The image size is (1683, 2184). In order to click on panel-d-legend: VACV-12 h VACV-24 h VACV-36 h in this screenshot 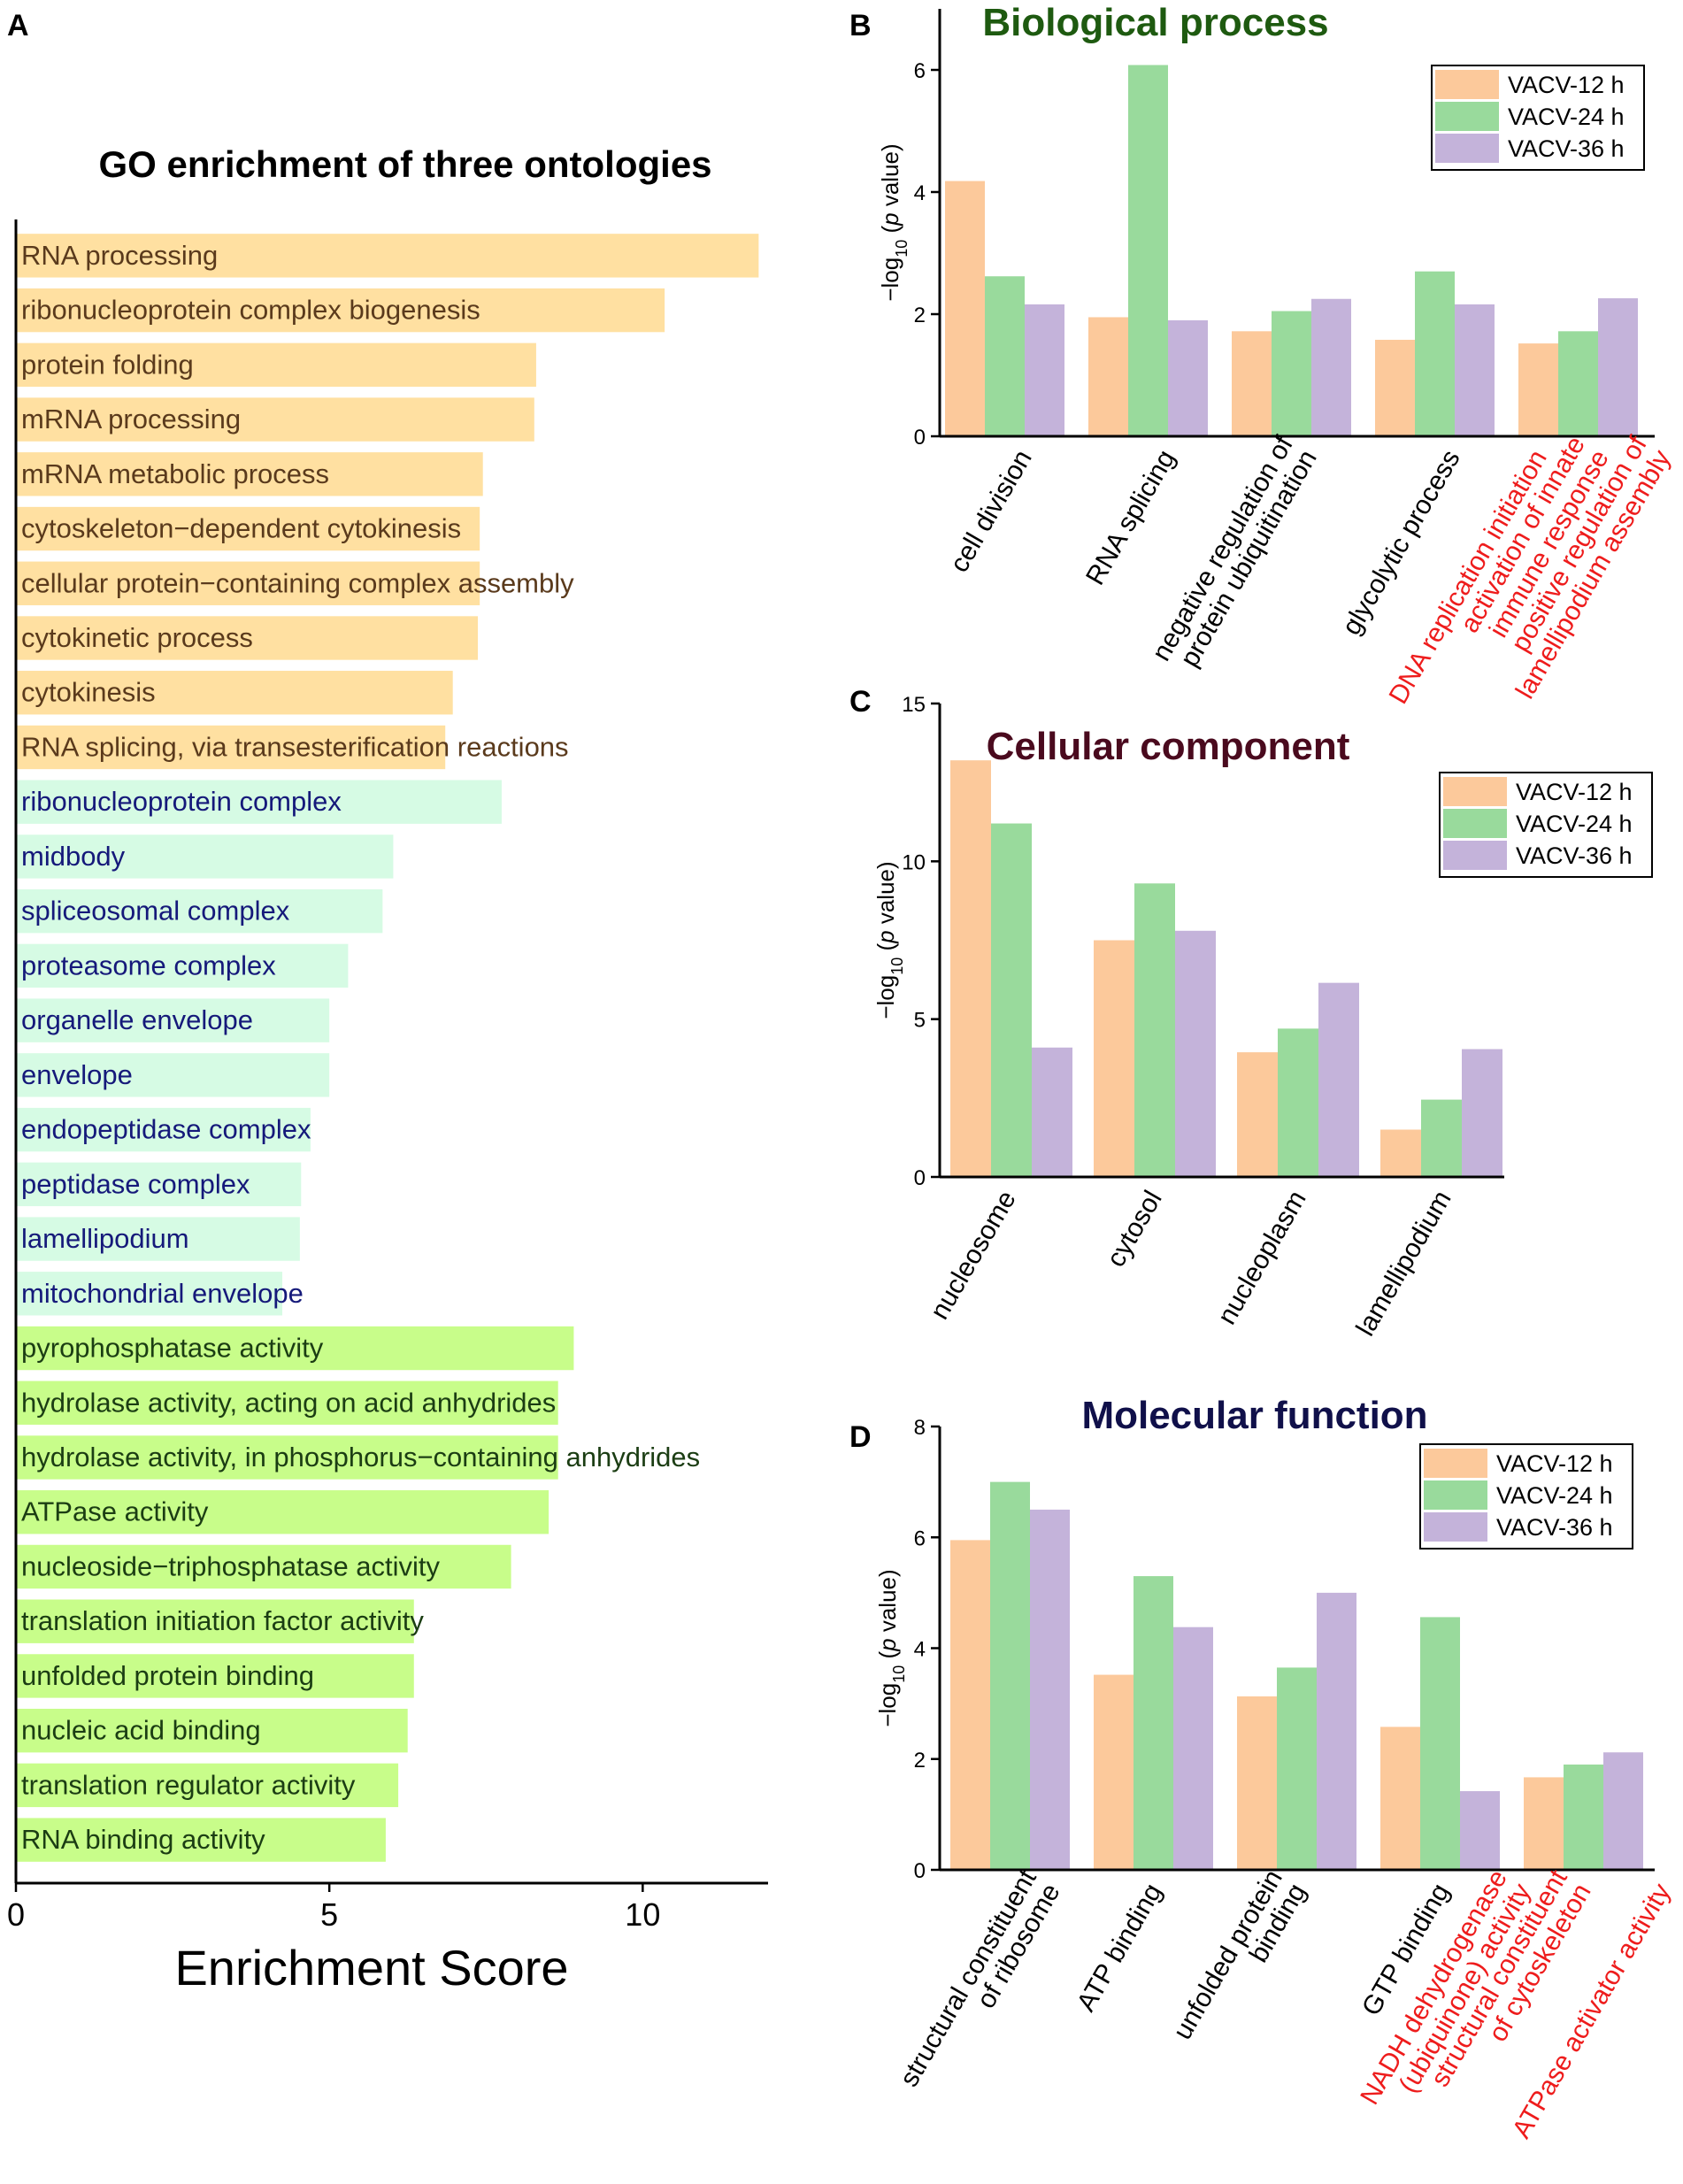, I will do `click(1526, 1496)`.